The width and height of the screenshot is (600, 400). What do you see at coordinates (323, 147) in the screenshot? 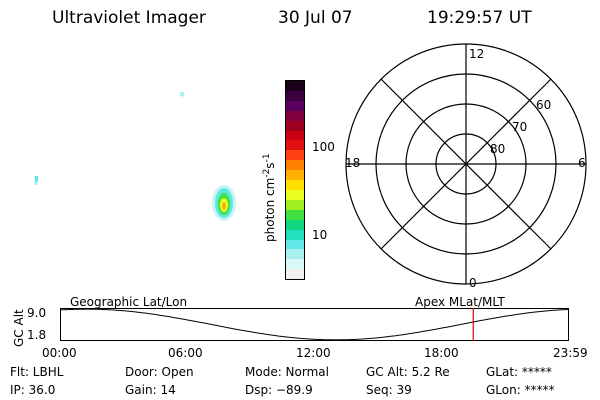
I see `colorbar-tick-100: 100` at bounding box center [323, 147].